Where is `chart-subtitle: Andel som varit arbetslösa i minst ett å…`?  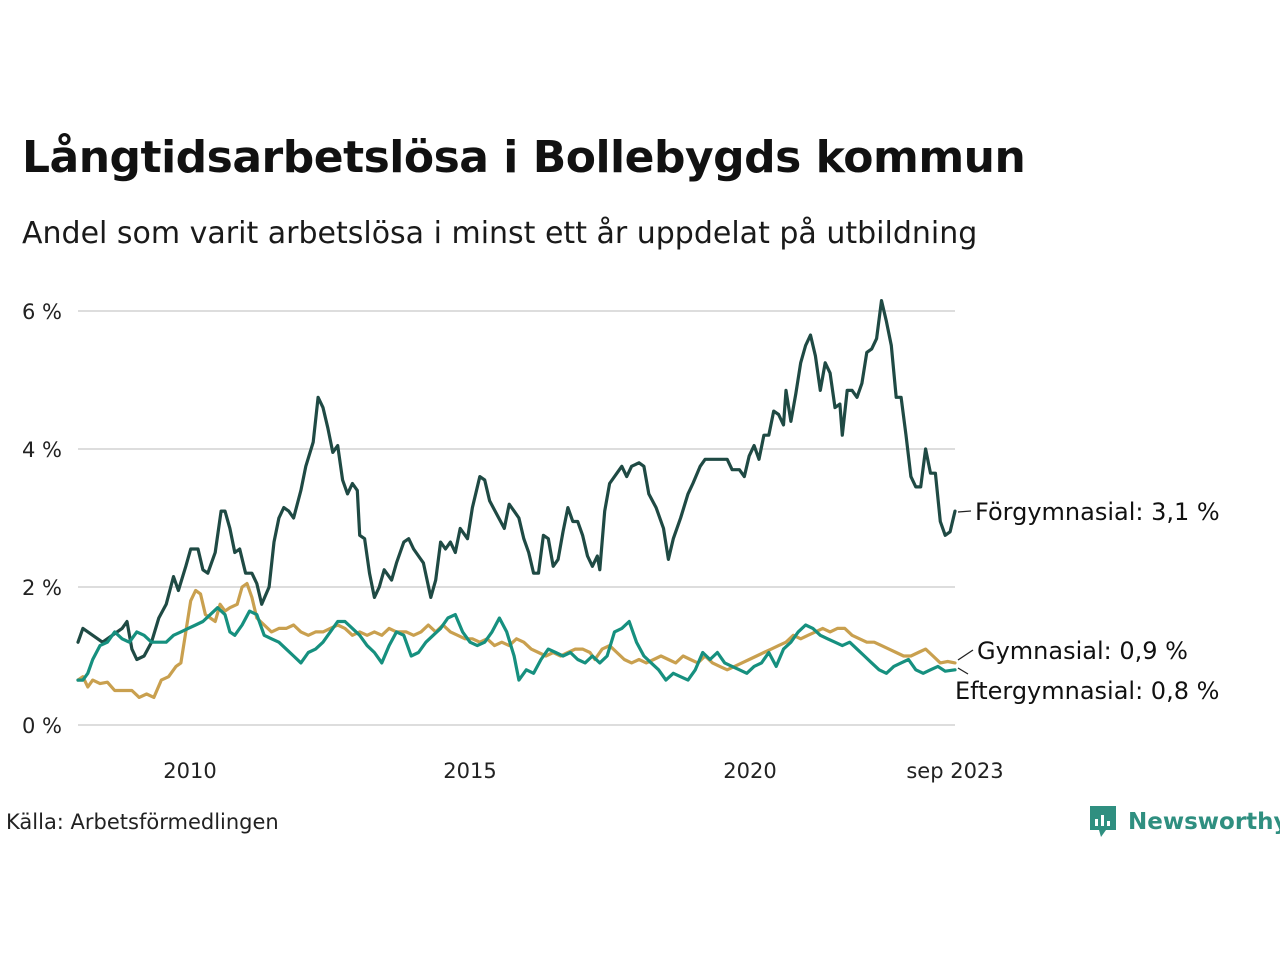
chart-subtitle: Andel som varit arbetslösa i minst ett å… is located at coordinates (500, 233).